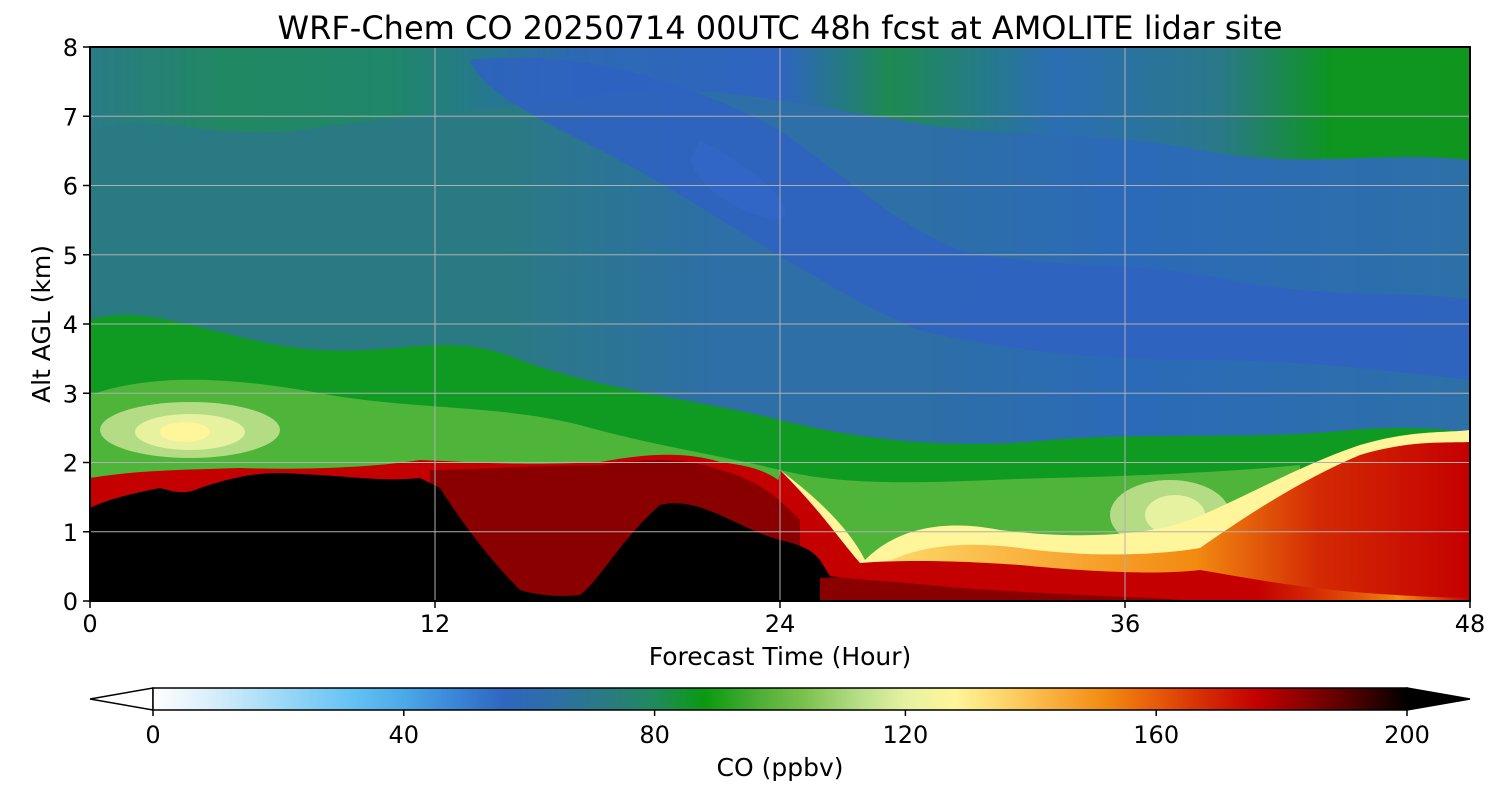 This screenshot has width=1500, height=800. Describe the element at coordinates (404, 735) in the screenshot. I see `colorbar-tick-label: 40` at that location.